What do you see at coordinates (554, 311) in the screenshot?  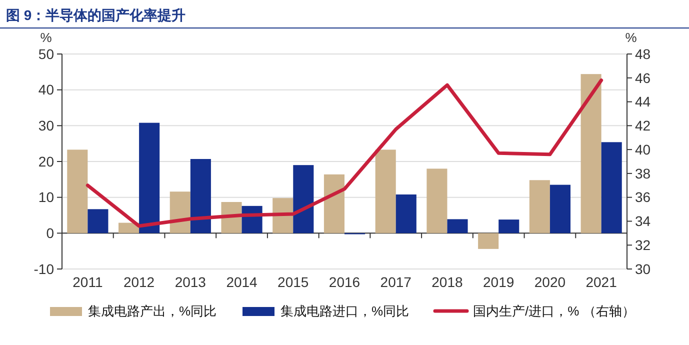 I see `legend-label: 国内生产/进口，% （右轴）` at bounding box center [554, 311].